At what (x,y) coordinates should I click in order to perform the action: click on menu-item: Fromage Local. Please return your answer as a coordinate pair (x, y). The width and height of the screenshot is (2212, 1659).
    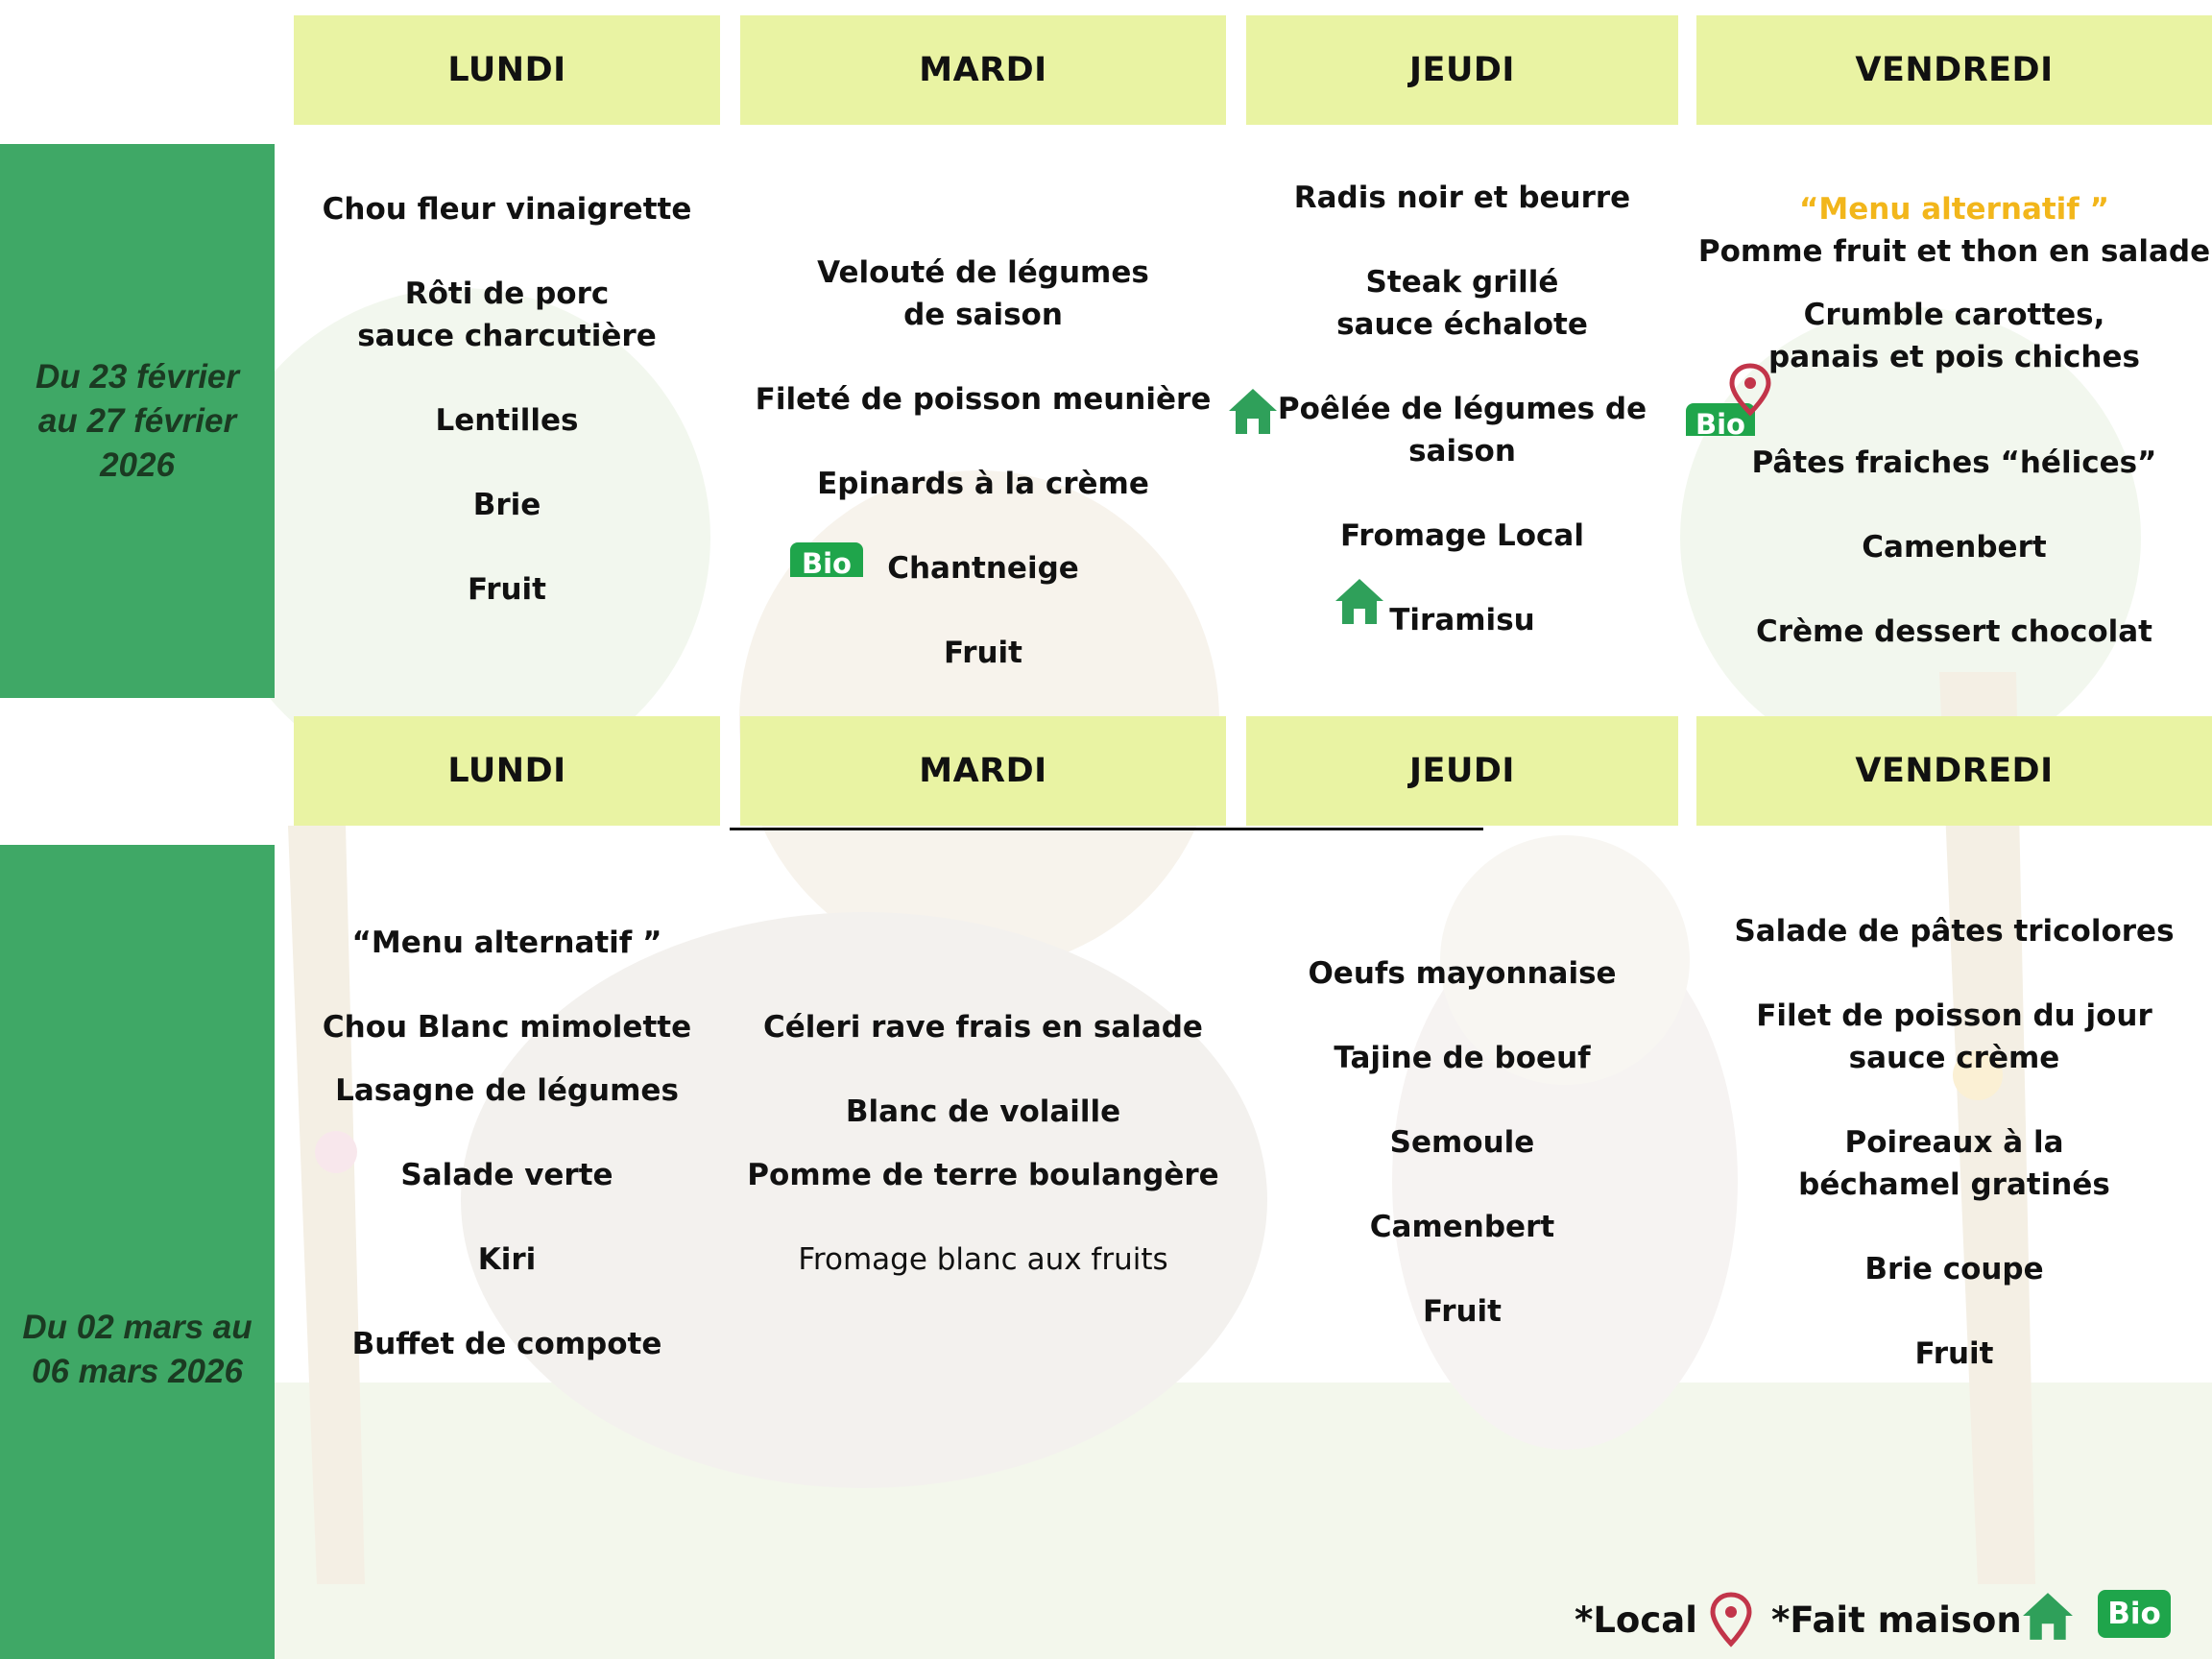
    Looking at the image, I should click on (1462, 535).